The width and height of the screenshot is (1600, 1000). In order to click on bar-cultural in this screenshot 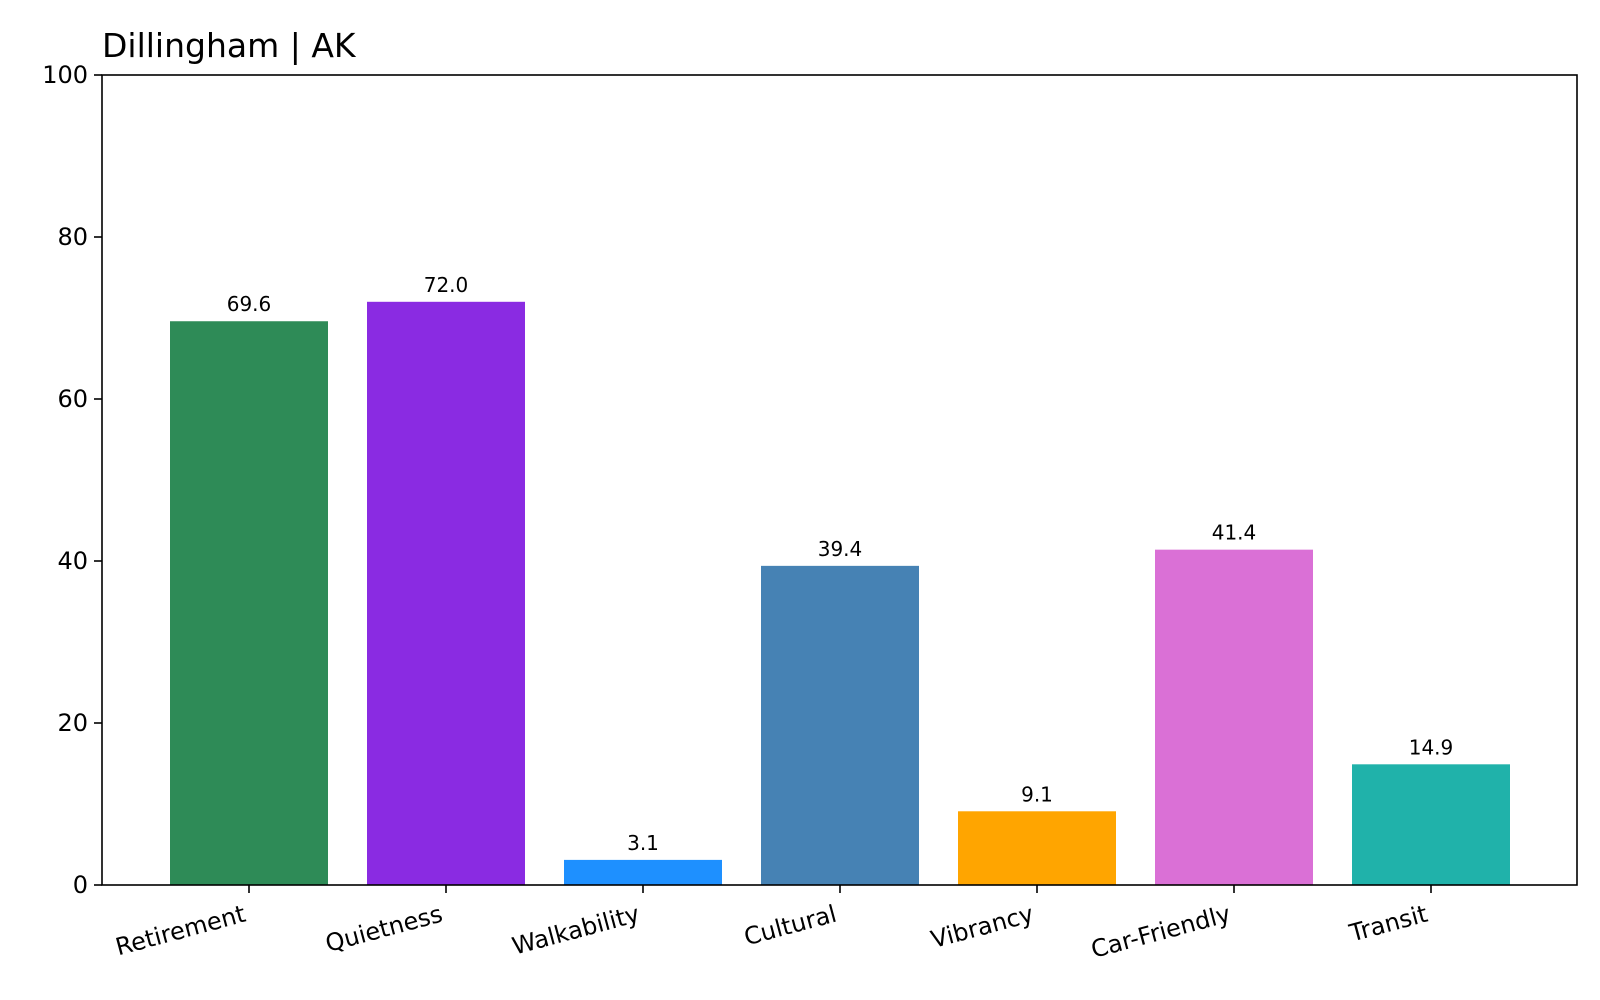, I will do `click(840, 725)`.